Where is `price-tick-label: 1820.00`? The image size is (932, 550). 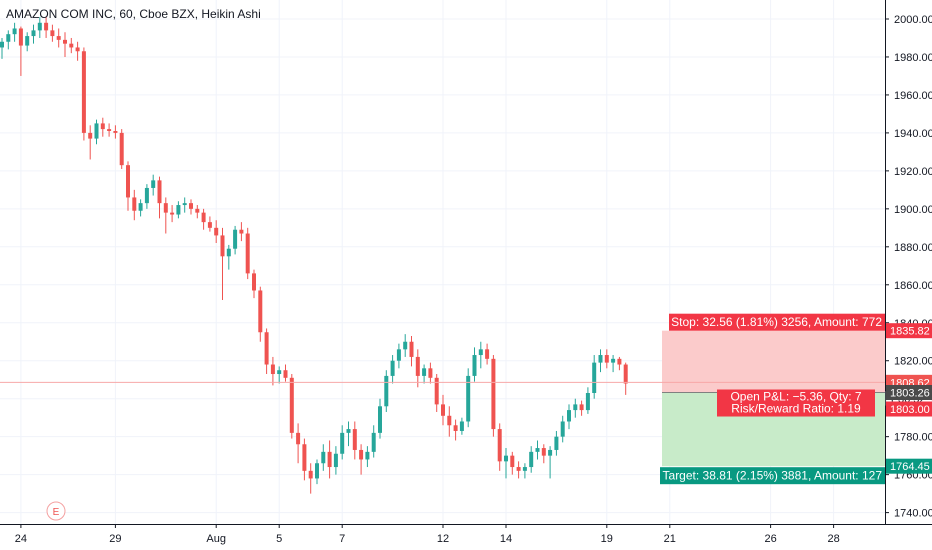
price-tick-label: 1820.00 is located at coordinates (913, 362).